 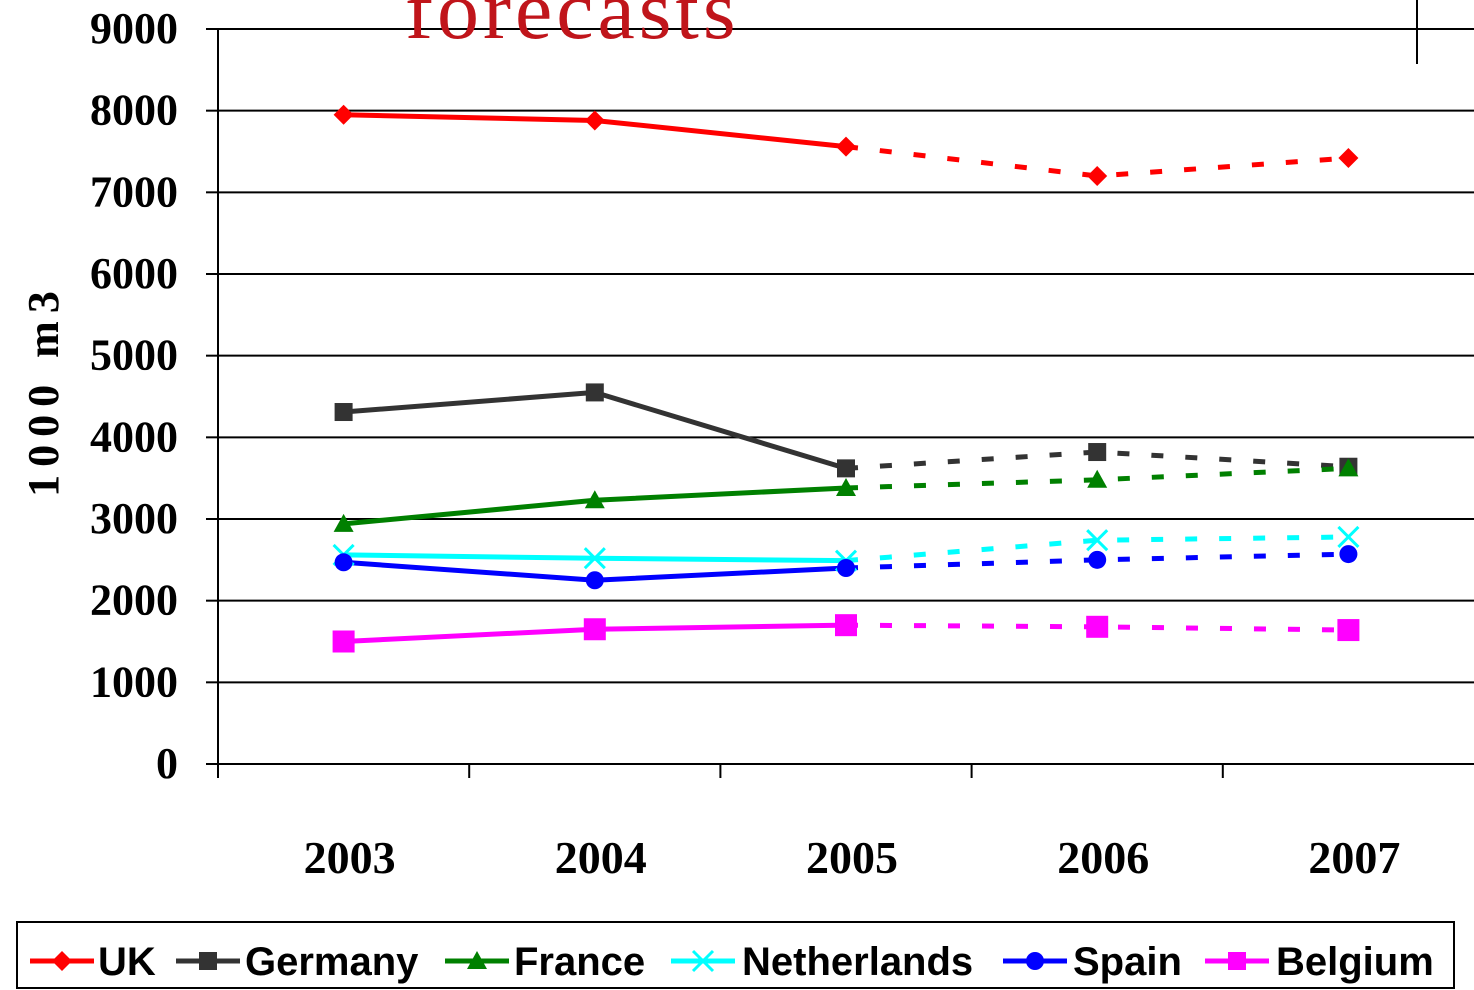 What do you see at coordinates (127, 962) in the screenshot?
I see `legend-label: UK` at bounding box center [127, 962].